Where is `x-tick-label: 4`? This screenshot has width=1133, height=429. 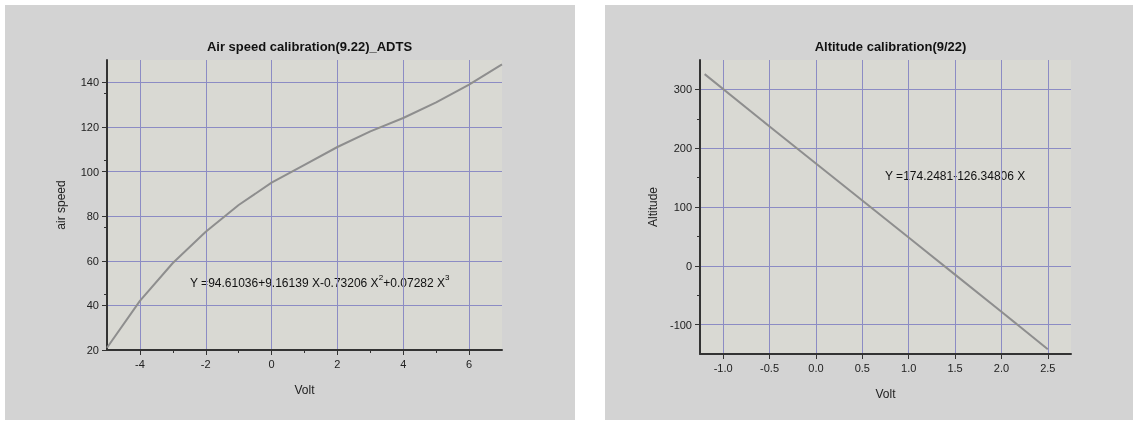
x-tick-label: 4 is located at coordinates (403, 363).